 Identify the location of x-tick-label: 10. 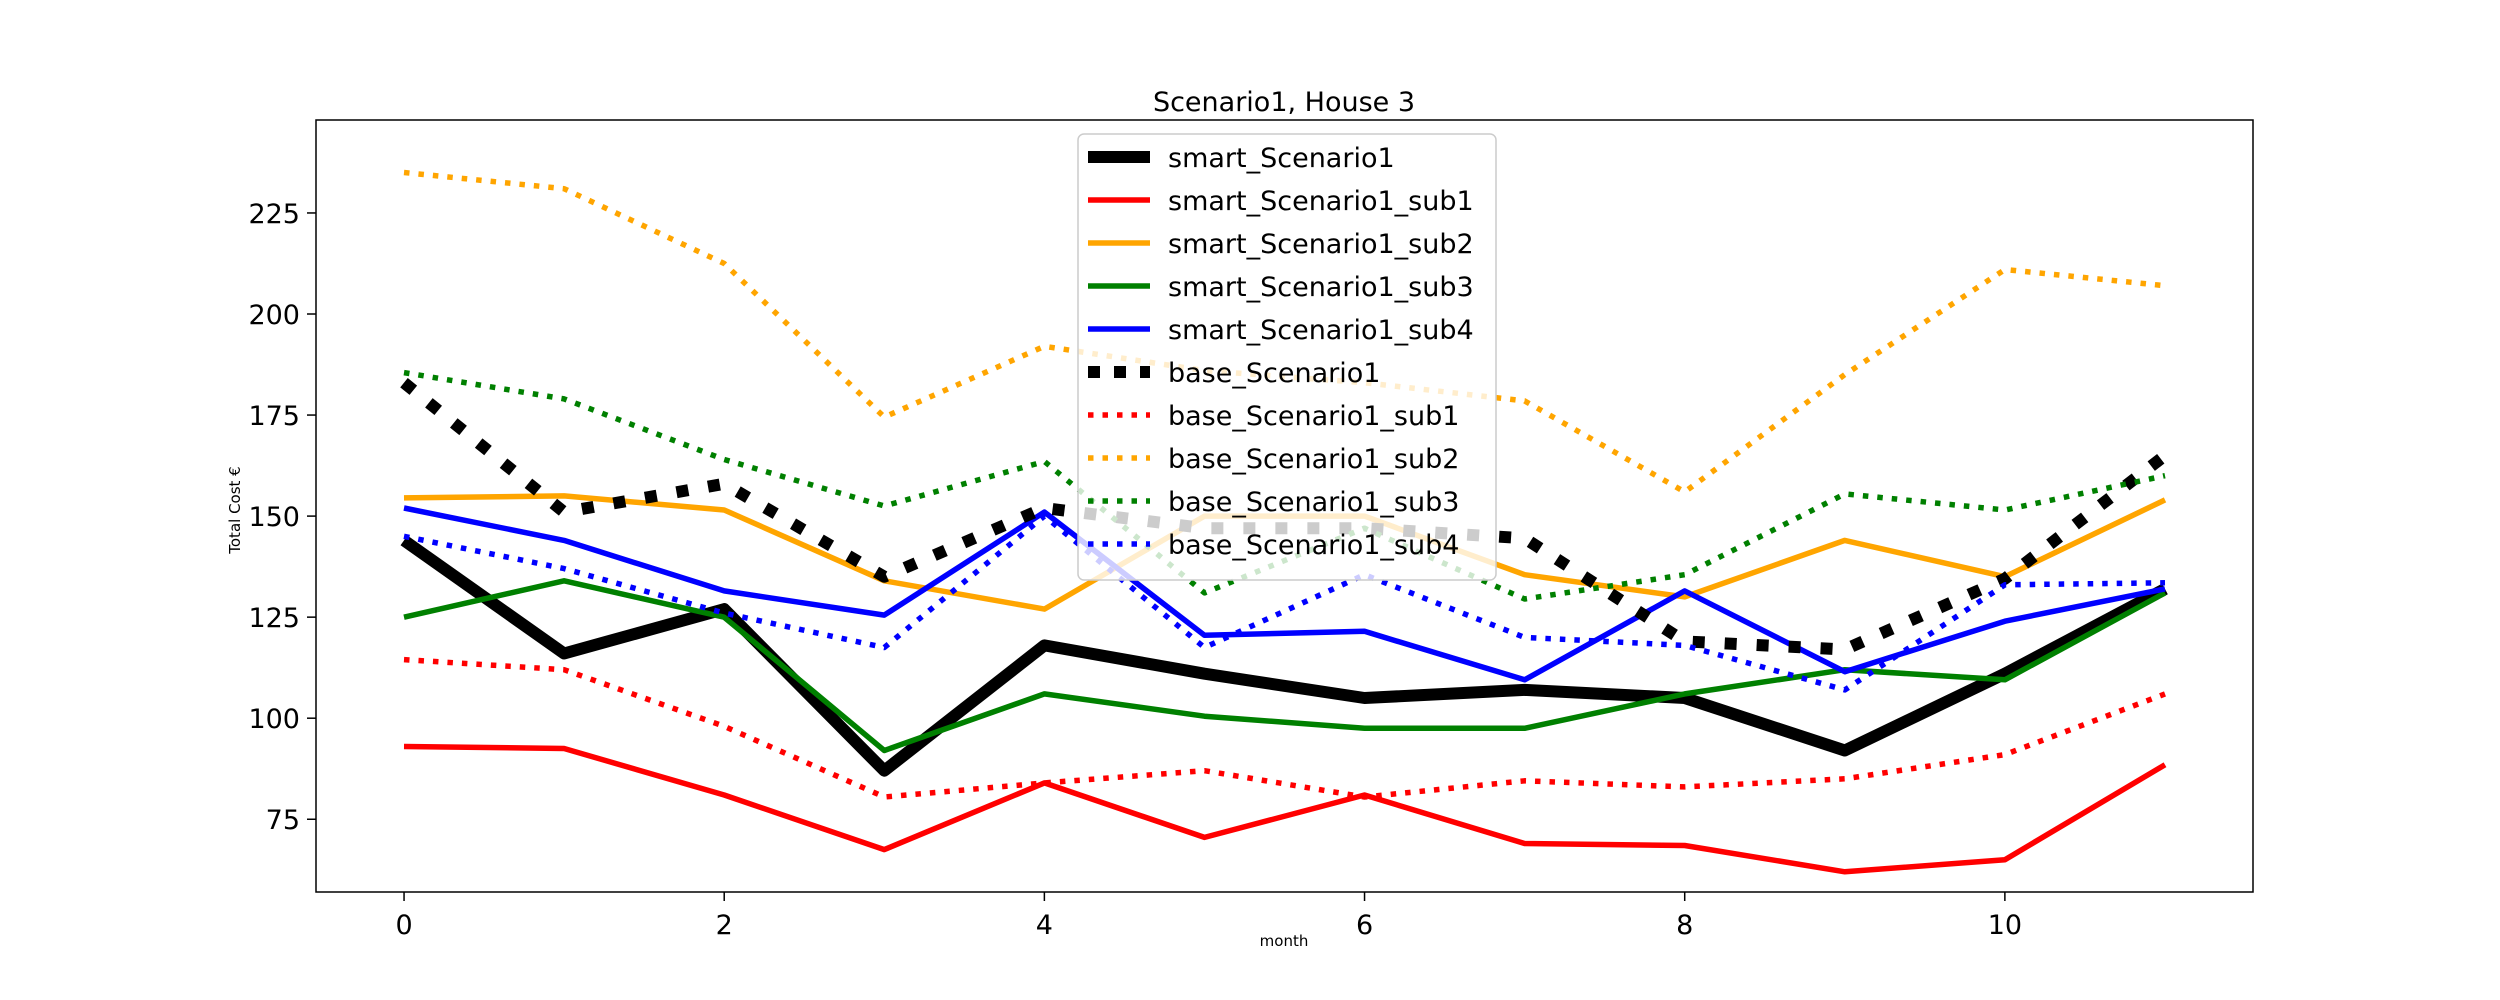
(2005, 925).